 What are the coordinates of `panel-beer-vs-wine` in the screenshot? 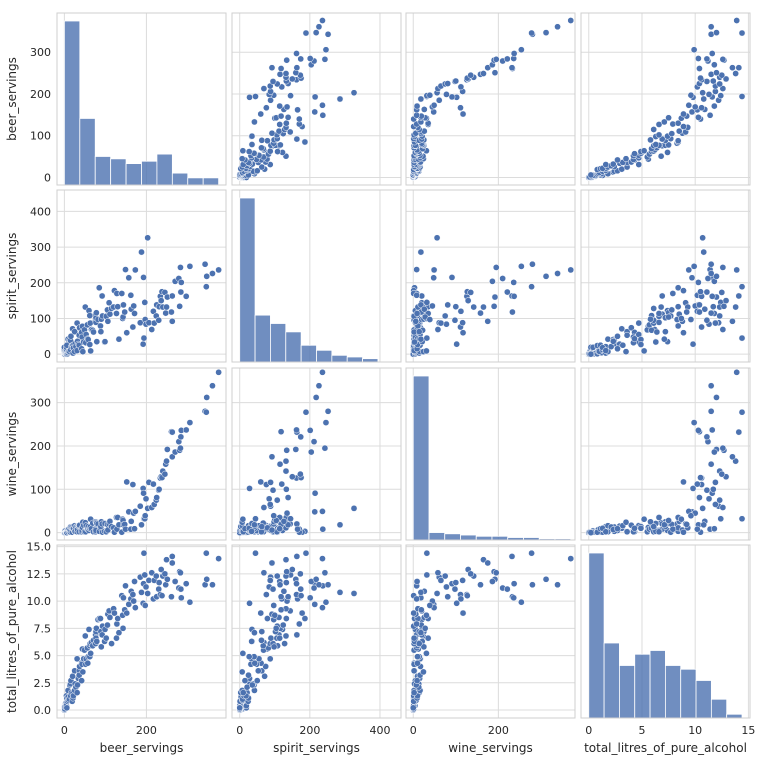 It's located at (490, 99).